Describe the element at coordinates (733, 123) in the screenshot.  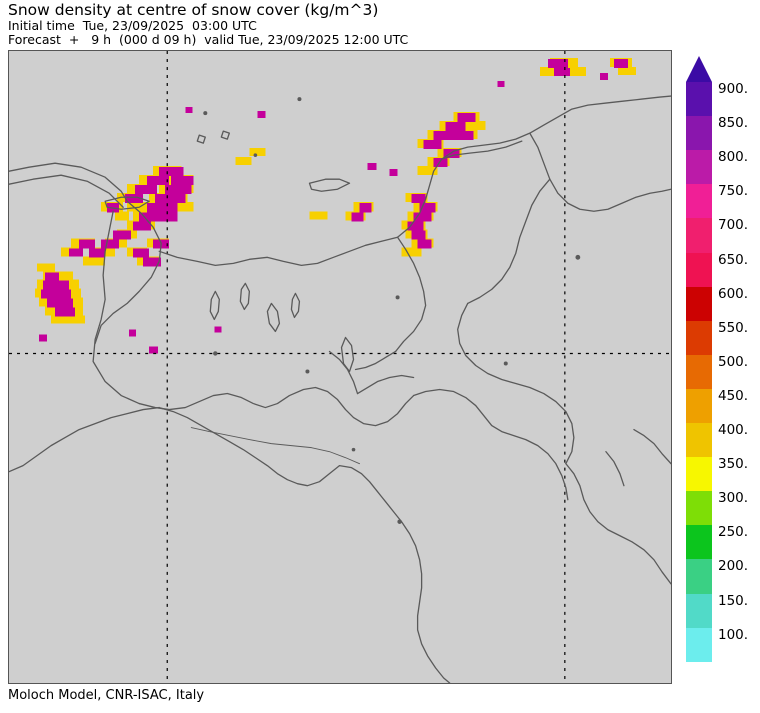
I see `colorbar-tick-label: 850.` at that location.